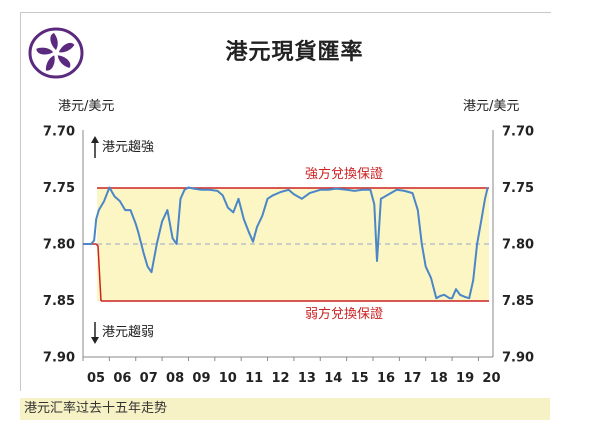 The image size is (589, 431). I want to click on x-tick-label: 11, so click(254, 378).